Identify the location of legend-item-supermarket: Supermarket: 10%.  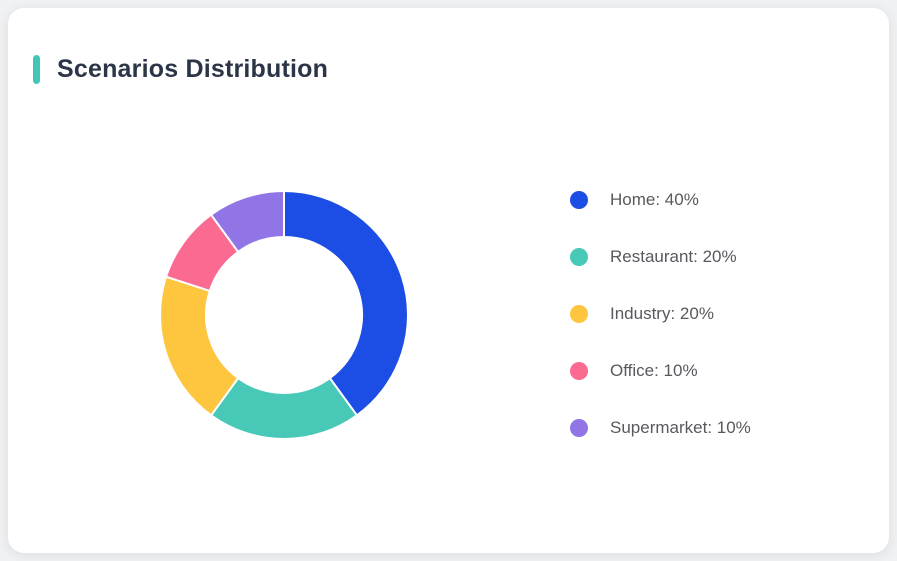
(660, 427).